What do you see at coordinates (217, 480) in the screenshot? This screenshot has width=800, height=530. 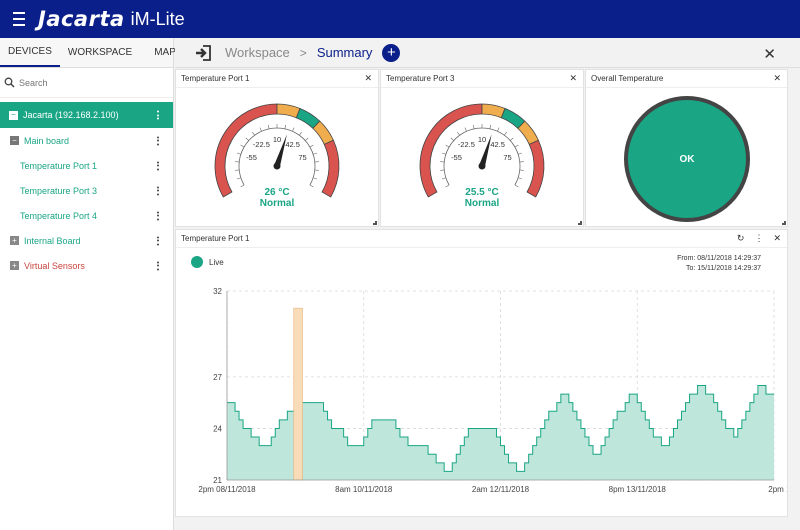 I see `y-tick-label: 21` at bounding box center [217, 480].